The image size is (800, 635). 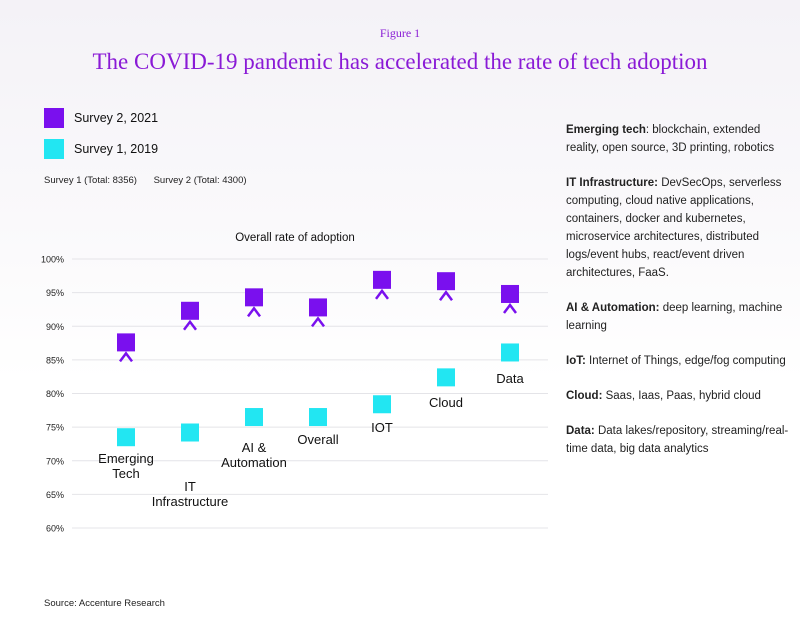 What do you see at coordinates (613, 308) in the screenshot?
I see `note-label: AI & Automation:` at bounding box center [613, 308].